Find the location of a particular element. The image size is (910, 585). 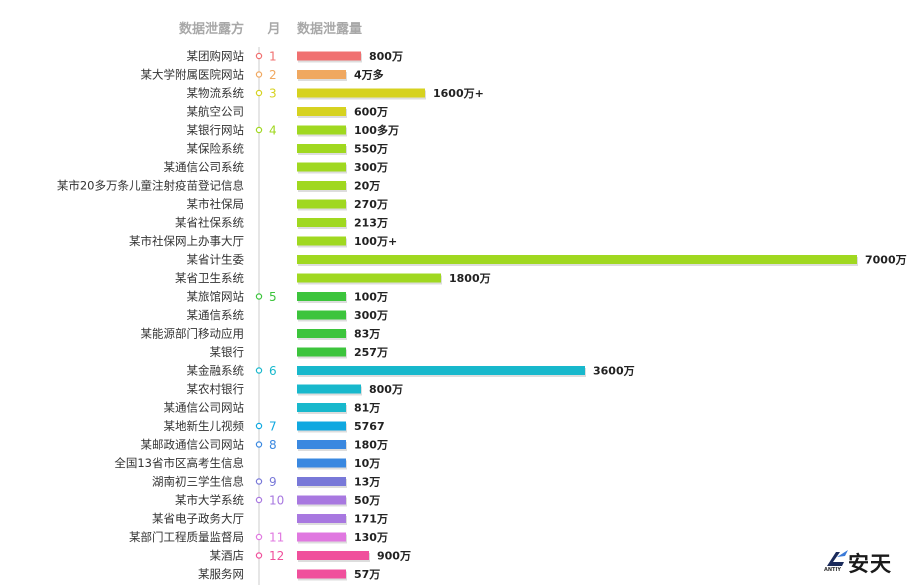

bar-row: 某银行网站 4 100多万 is located at coordinates (293, 130).